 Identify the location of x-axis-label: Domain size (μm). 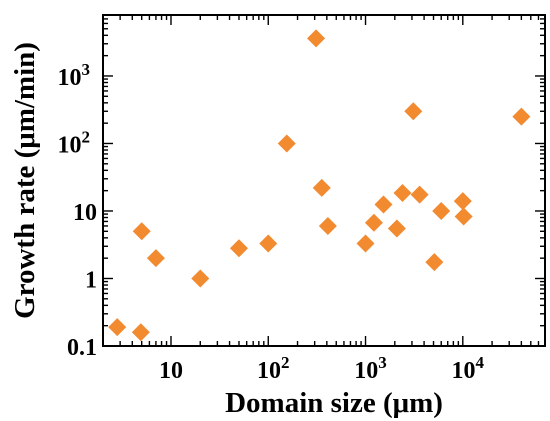
(334, 403).